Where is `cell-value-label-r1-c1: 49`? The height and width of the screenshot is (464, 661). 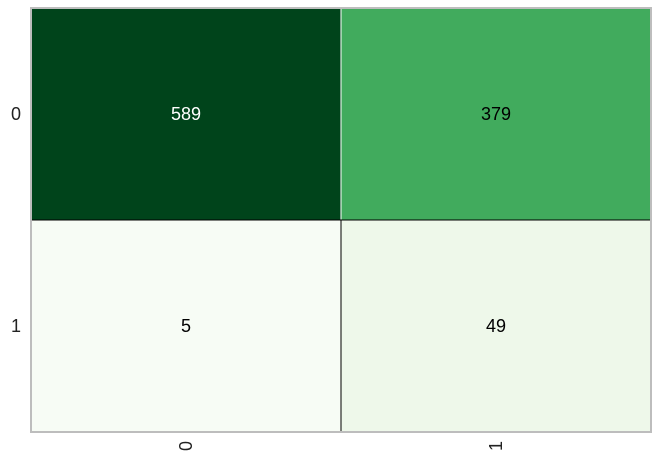 cell-value-label-r1-c1: 49 is located at coordinates (496, 326).